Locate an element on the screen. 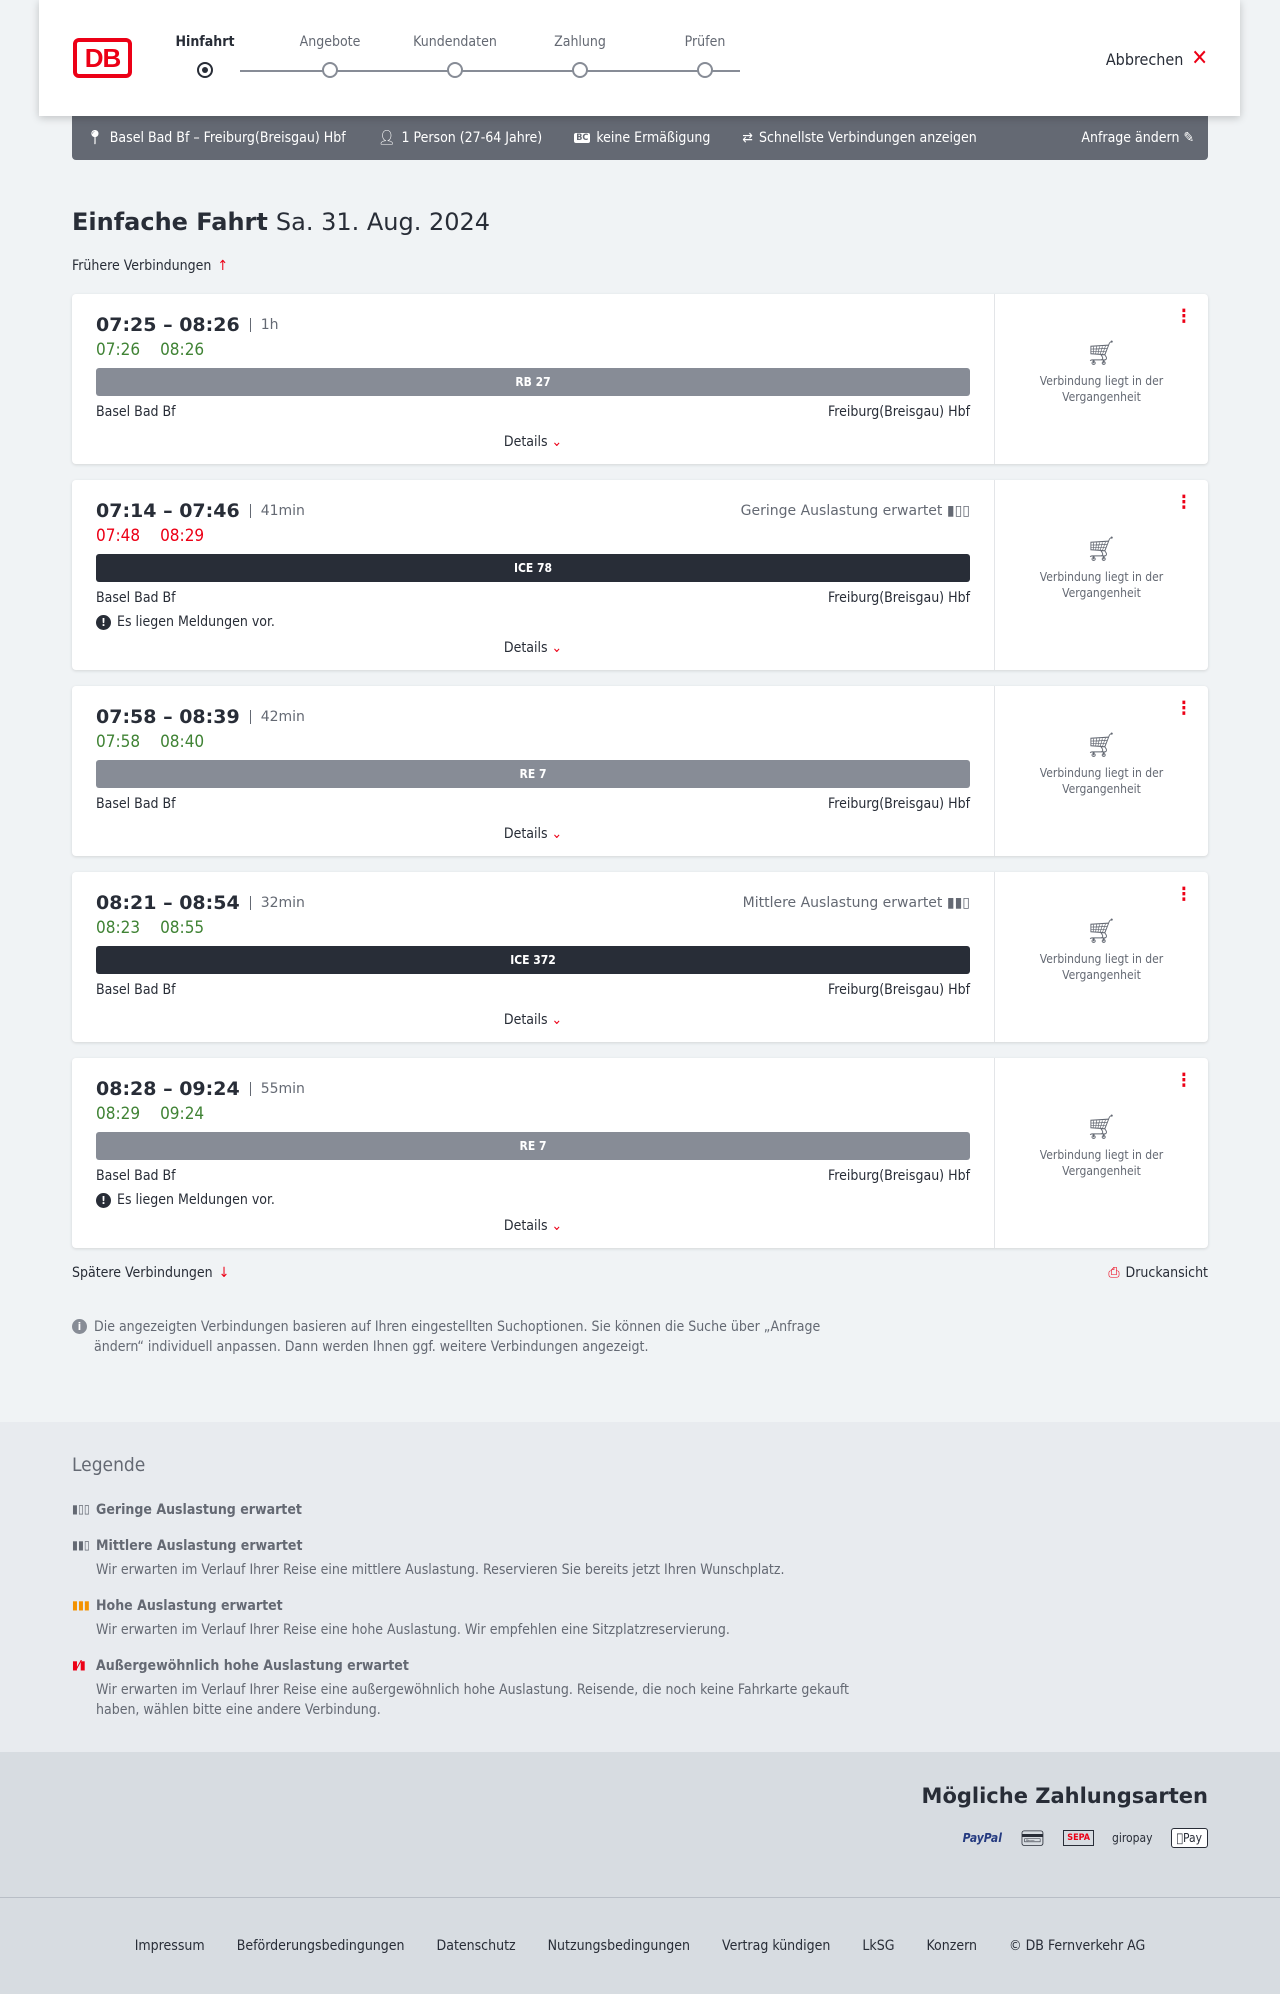 This screenshot has height=1994, width=1280. realtime-departure: 07:58 is located at coordinates (118, 742).